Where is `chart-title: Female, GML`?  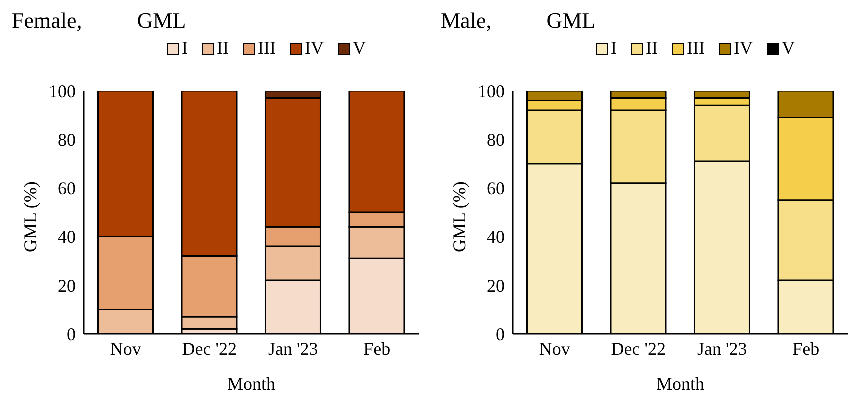
chart-title: Female, GML is located at coordinates (99, 21).